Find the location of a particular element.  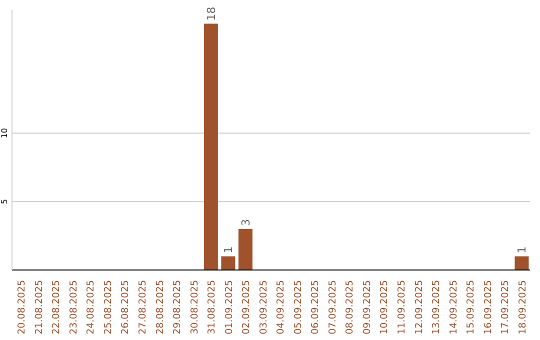

x-tick-label: 02.09.2025 is located at coordinates (246, 307).